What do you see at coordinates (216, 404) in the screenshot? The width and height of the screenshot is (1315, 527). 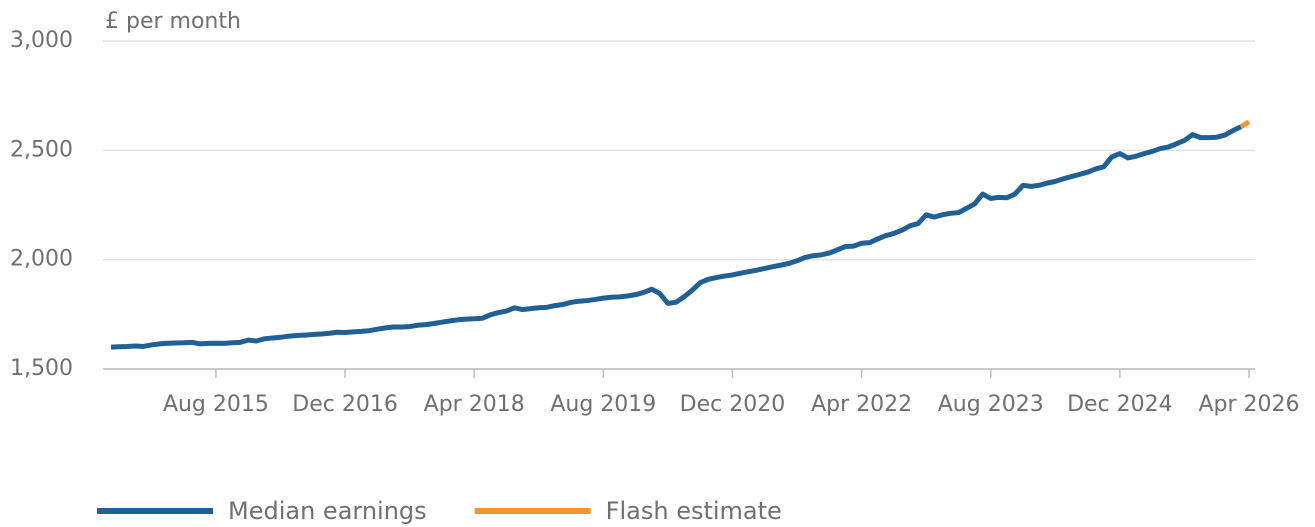 I see `x-tick-label: Aug 2015` at bounding box center [216, 404].